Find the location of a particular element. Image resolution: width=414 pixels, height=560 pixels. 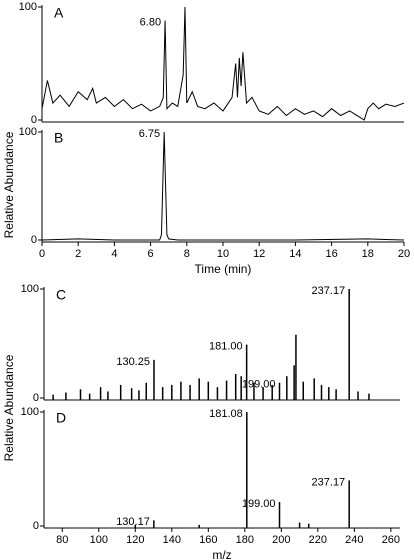

x-axis-label: Time (min) is located at coordinates (223, 269).